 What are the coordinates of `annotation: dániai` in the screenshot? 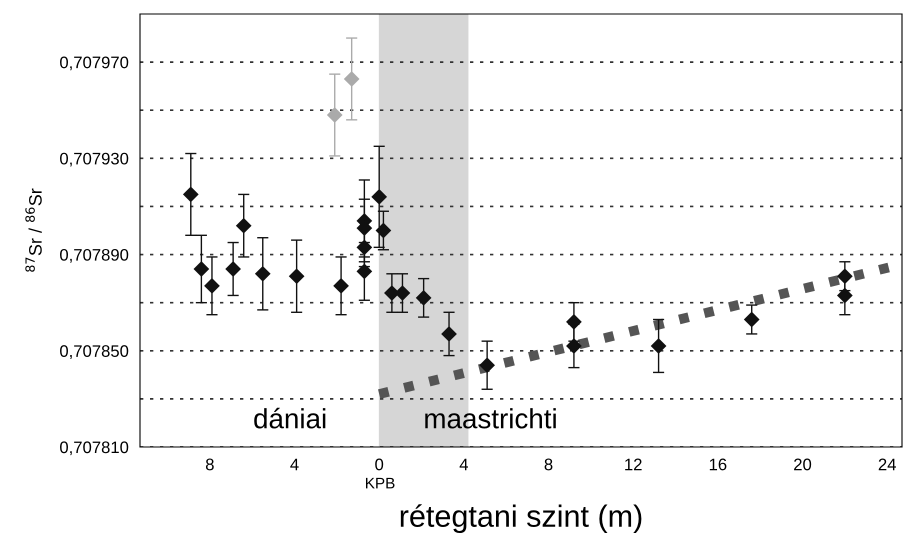 It's located at (290, 418).